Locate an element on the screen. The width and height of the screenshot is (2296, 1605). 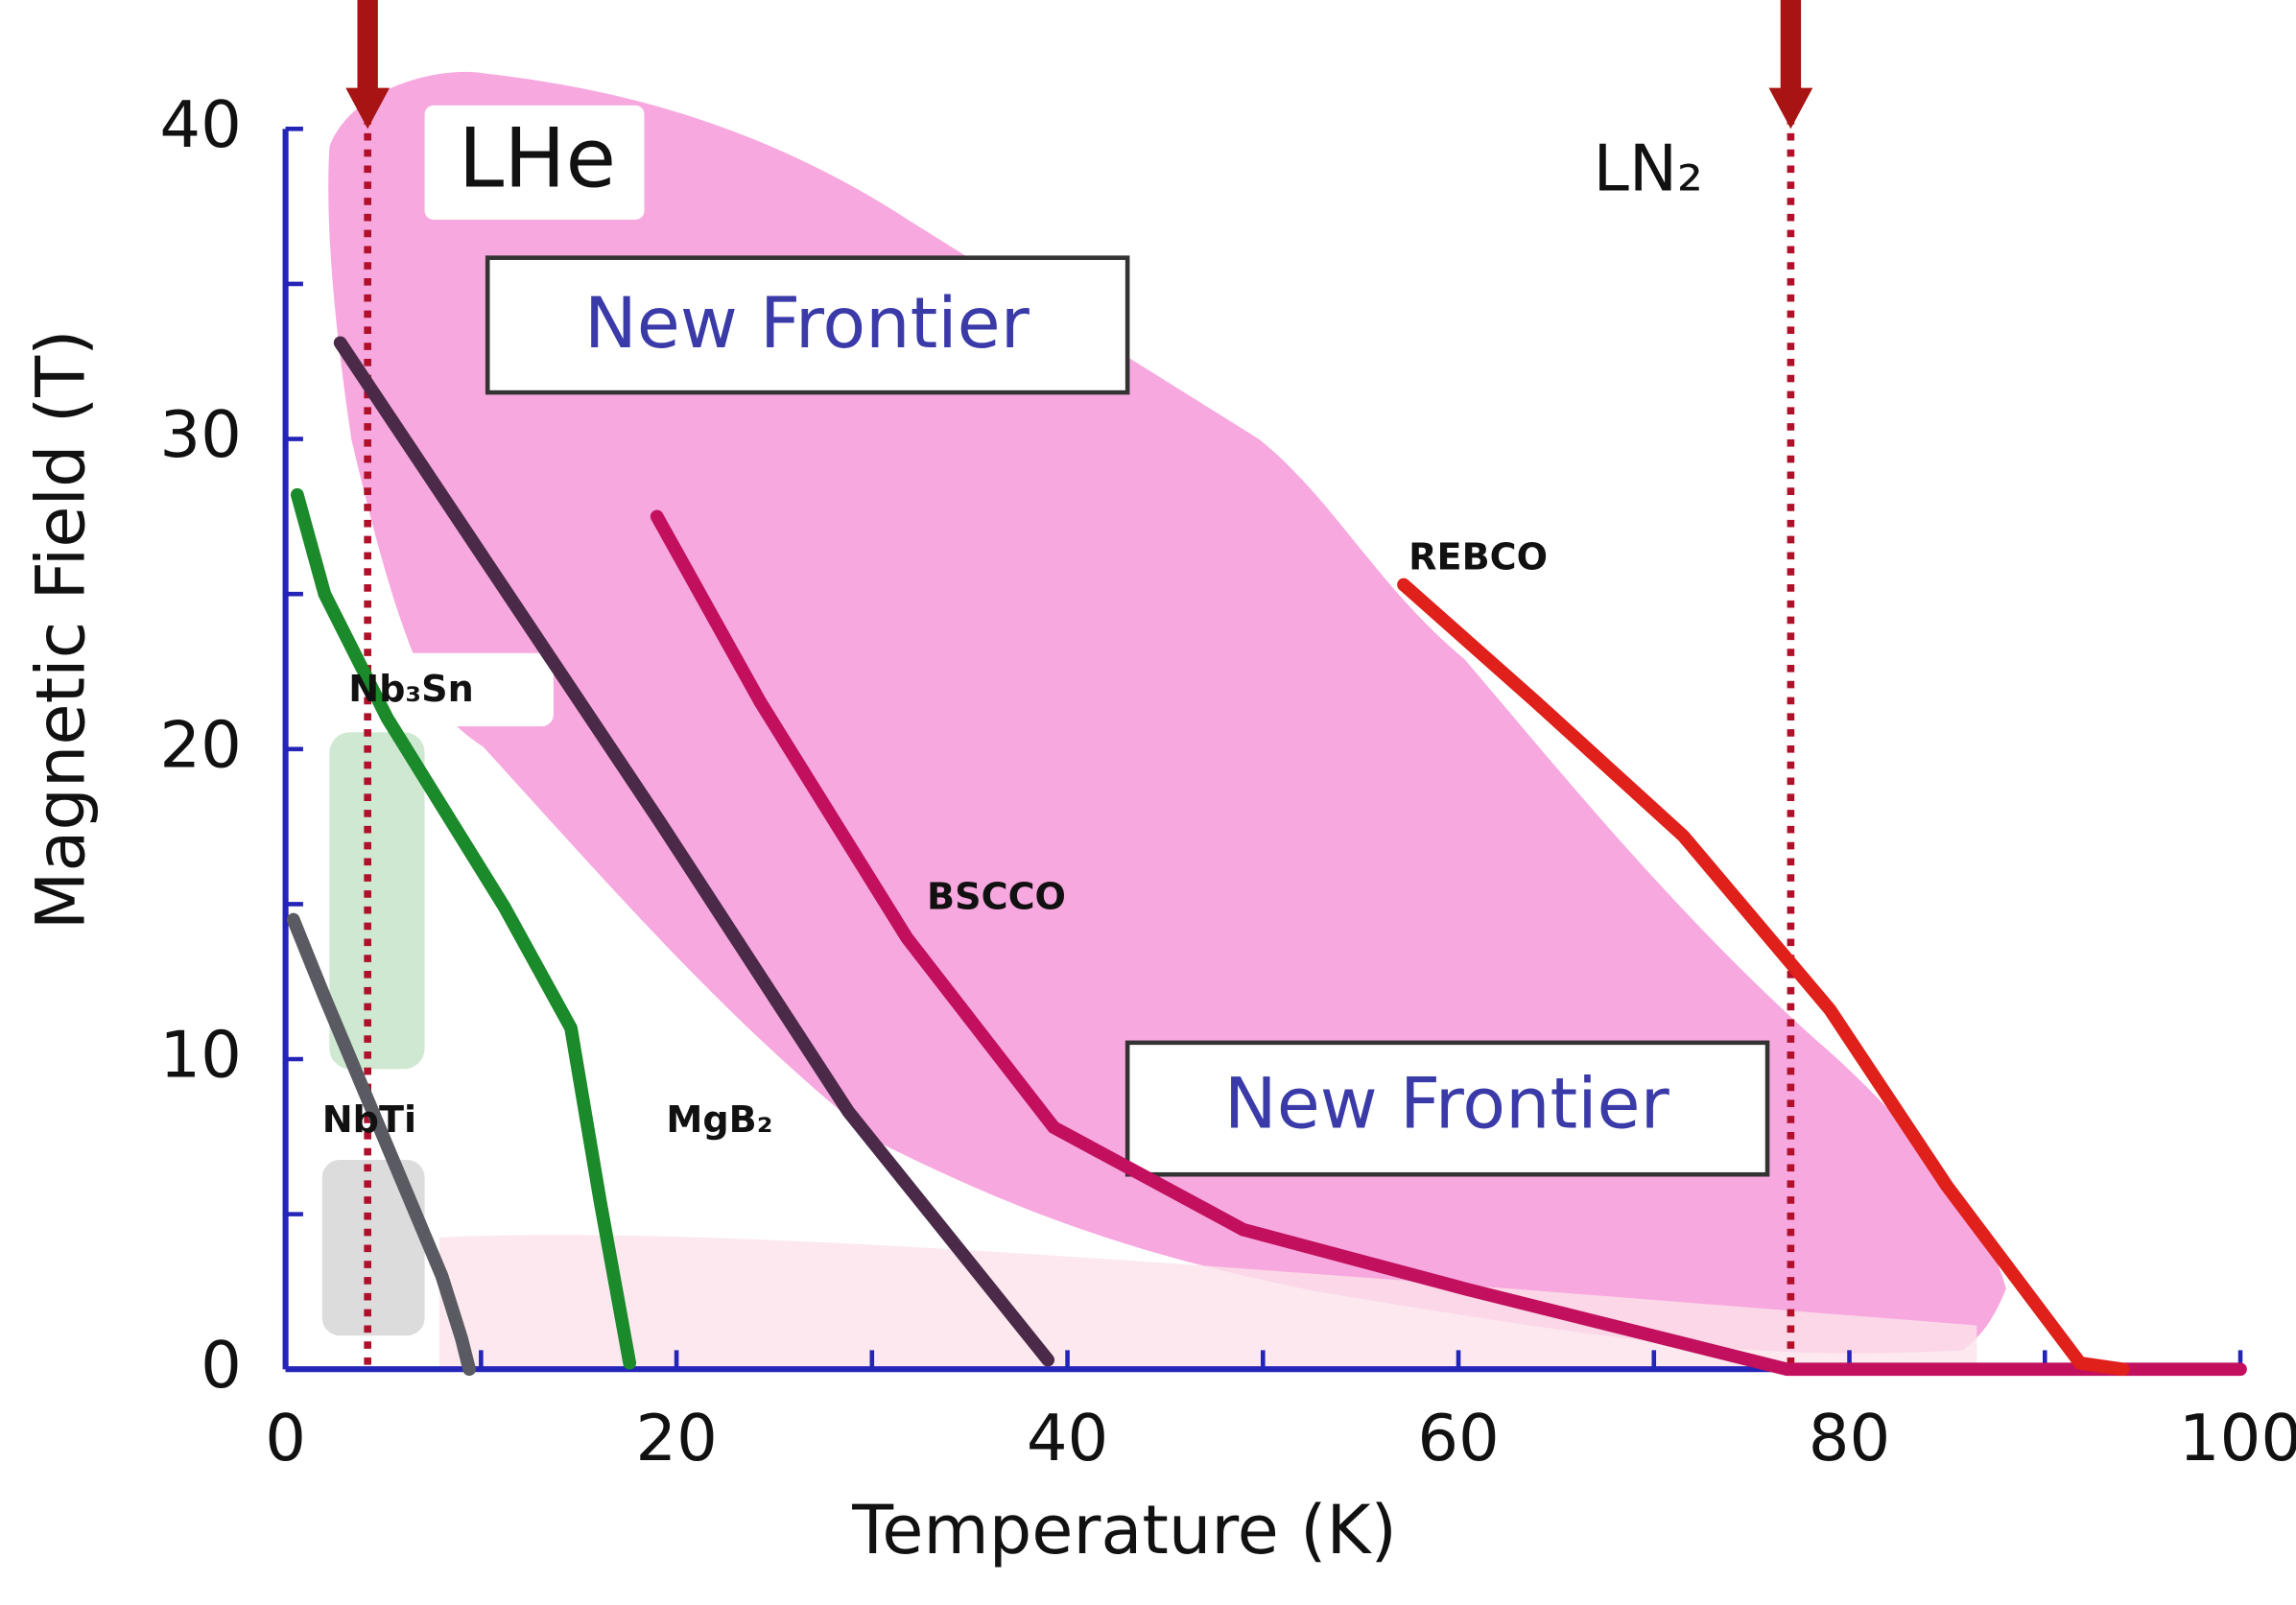
y-tick-label: 30 is located at coordinates (200, 434).